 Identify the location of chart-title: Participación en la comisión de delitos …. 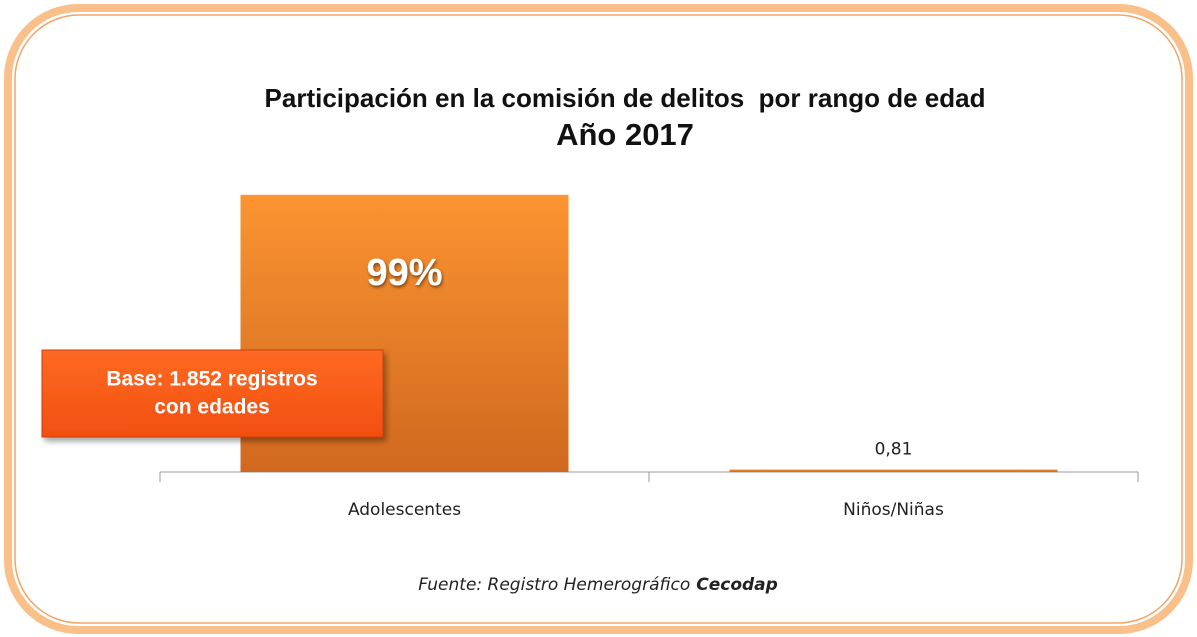
(625, 98).